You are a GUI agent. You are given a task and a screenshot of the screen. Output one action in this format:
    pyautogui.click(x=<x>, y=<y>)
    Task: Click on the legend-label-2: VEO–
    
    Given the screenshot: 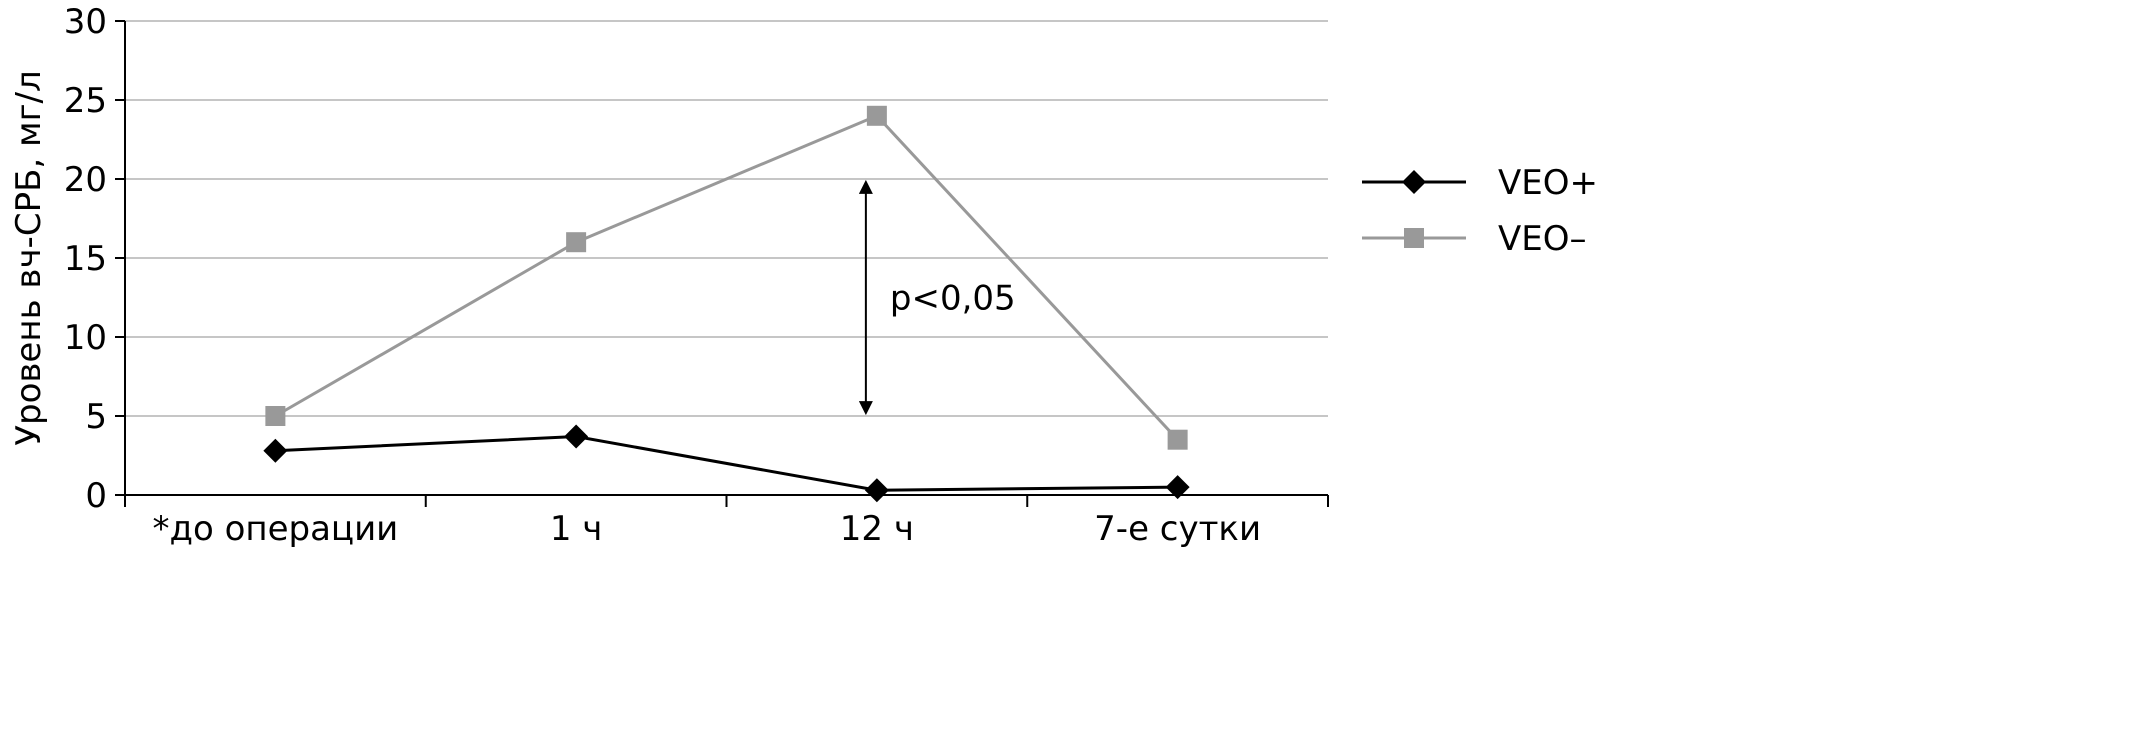 What is the action you would take?
    pyautogui.click(x=1542, y=239)
    